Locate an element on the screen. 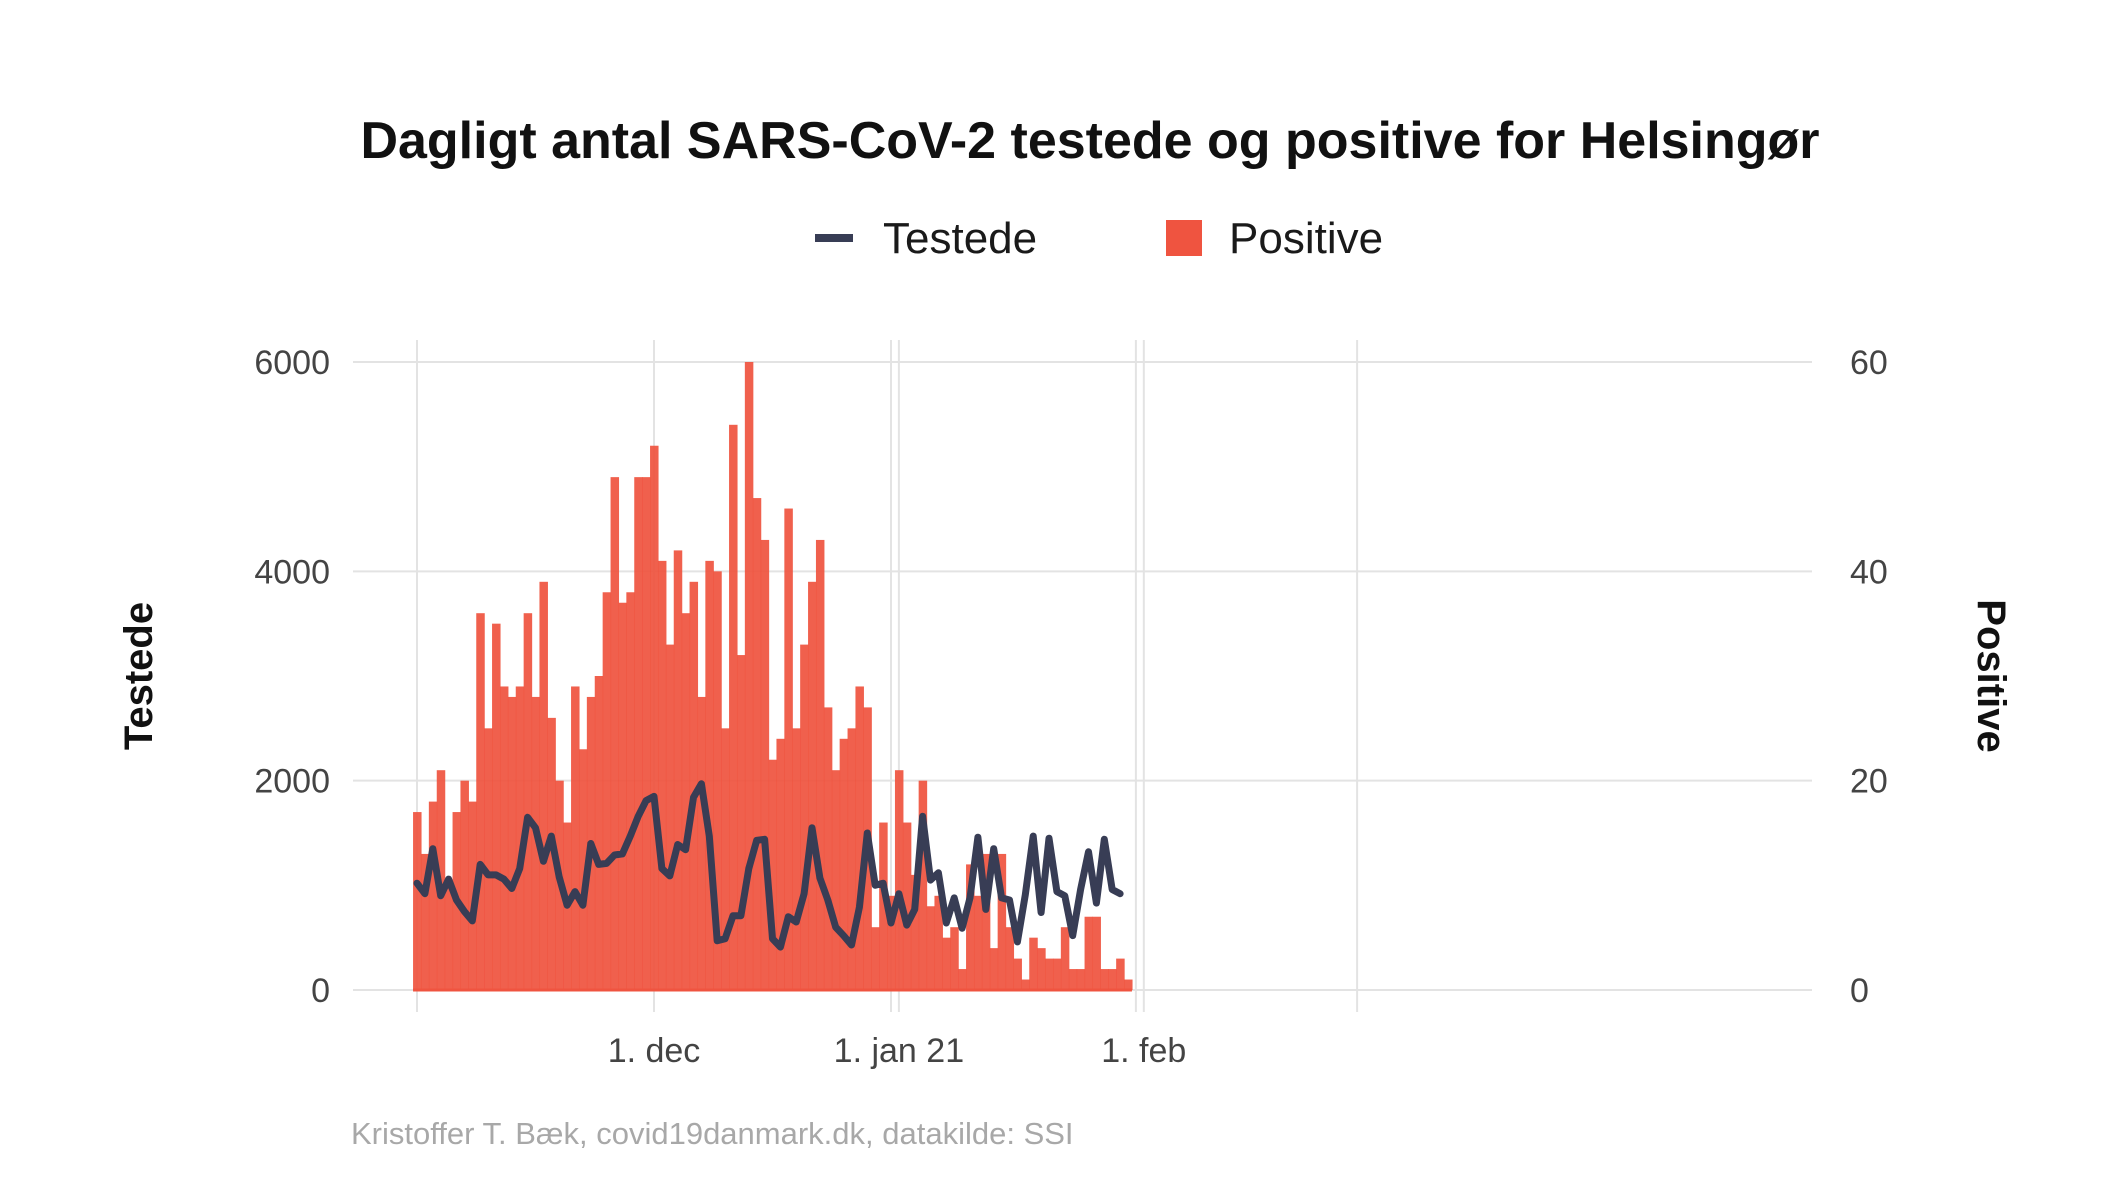  right-tick-label: 20 is located at coordinates (1869, 782).